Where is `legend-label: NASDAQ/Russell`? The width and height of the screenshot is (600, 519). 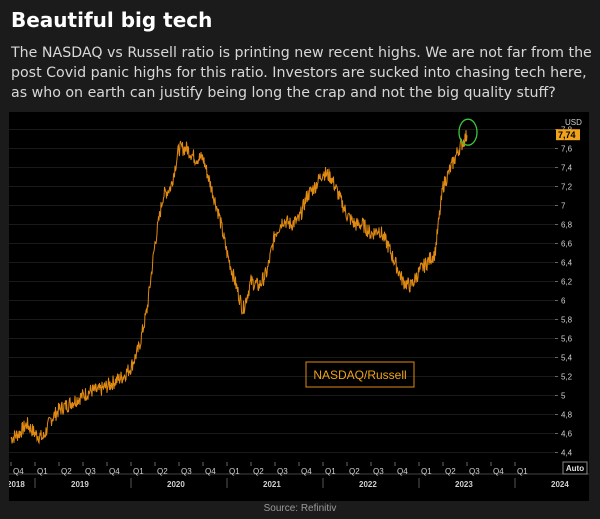
legend-label: NASDAQ/Russell is located at coordinates (359, 375).